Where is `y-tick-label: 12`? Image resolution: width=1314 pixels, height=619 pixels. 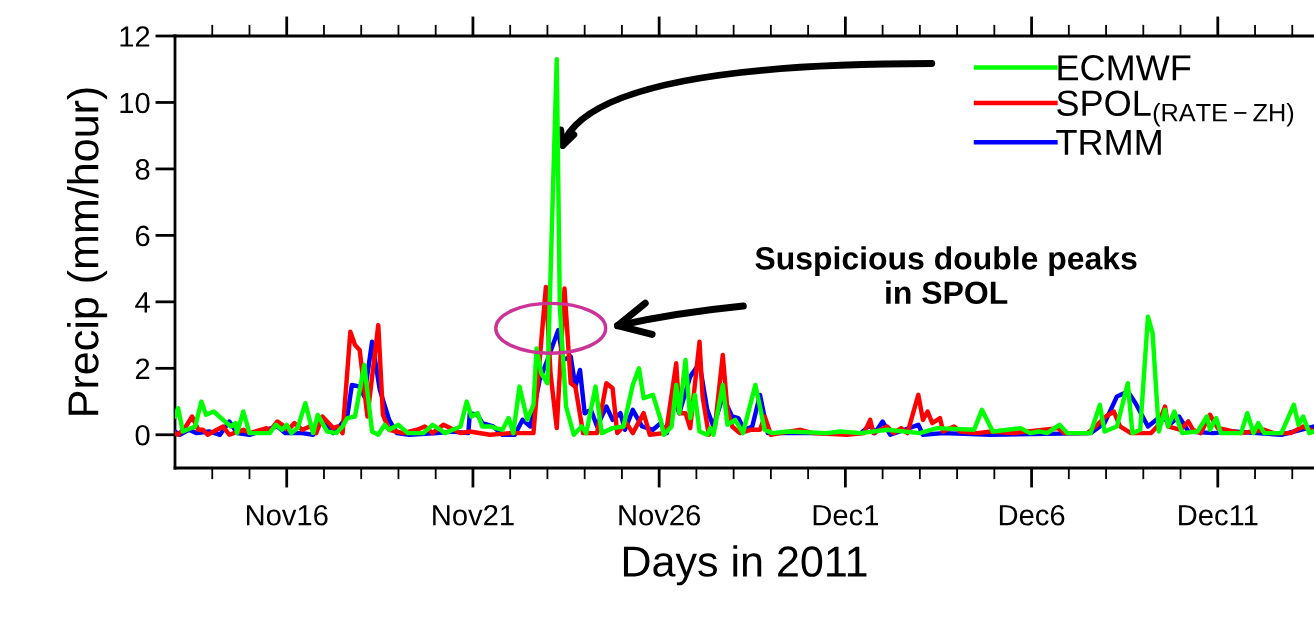
y-tick-label: 12 is located at coordinates (135, 36).